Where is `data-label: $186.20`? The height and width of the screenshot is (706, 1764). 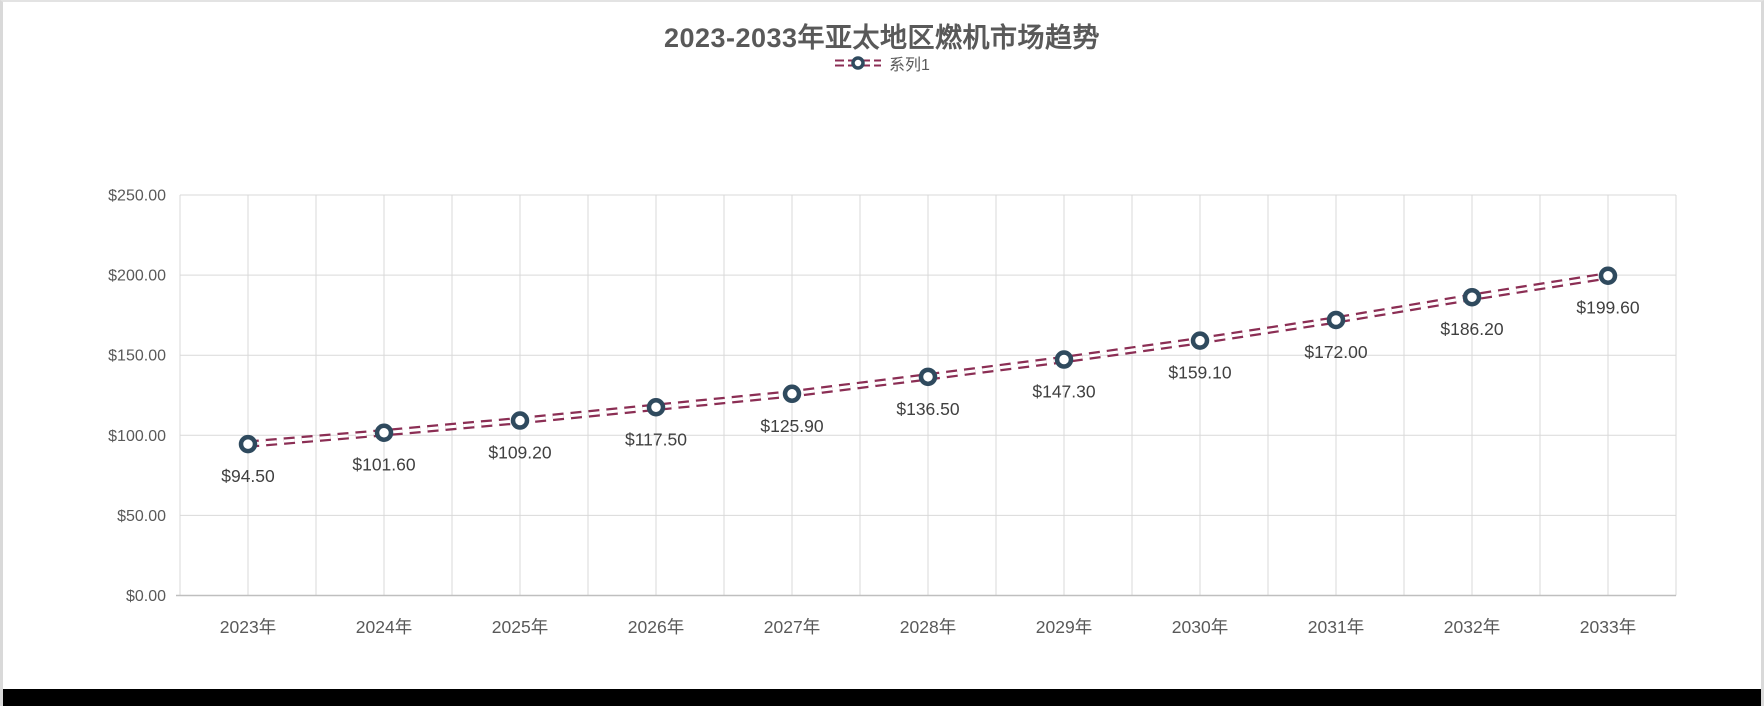
data-label: $186.20 is located at coordinates (1472, 329).